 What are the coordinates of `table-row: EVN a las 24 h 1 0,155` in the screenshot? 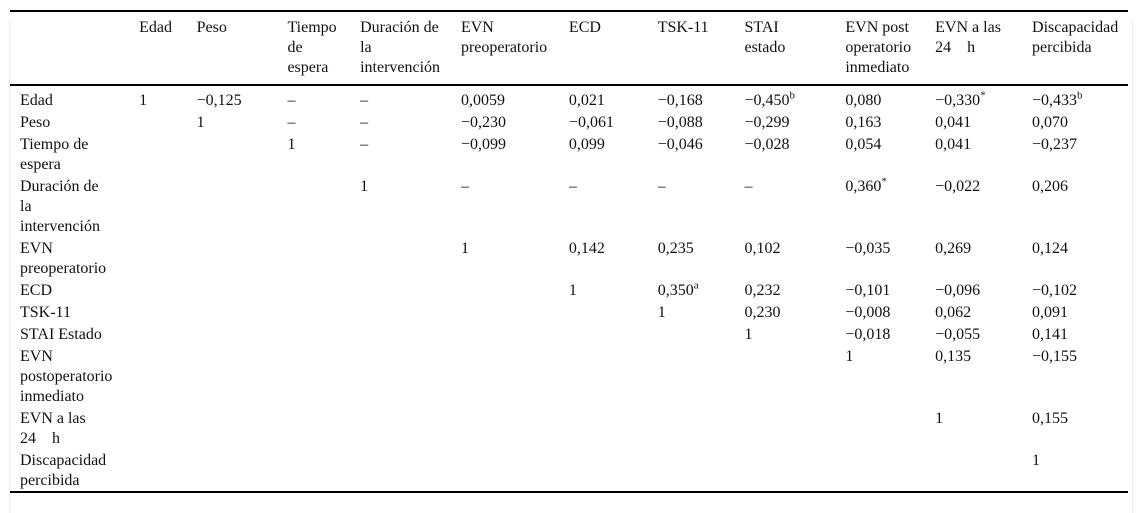 It's located at (569, 428).